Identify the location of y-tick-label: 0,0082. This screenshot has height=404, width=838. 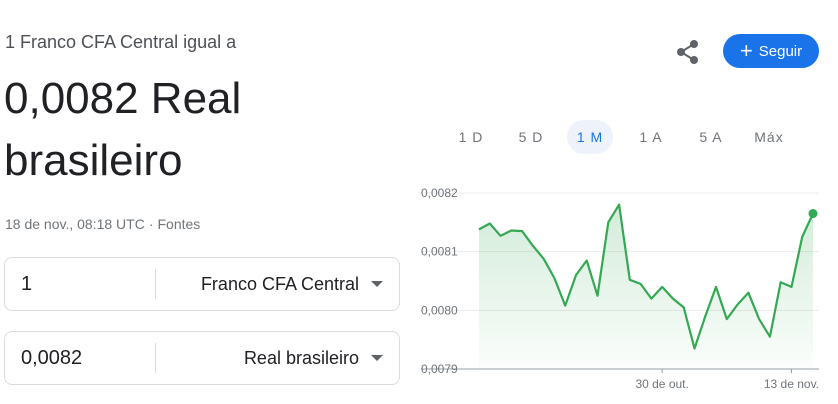
(439, 193).